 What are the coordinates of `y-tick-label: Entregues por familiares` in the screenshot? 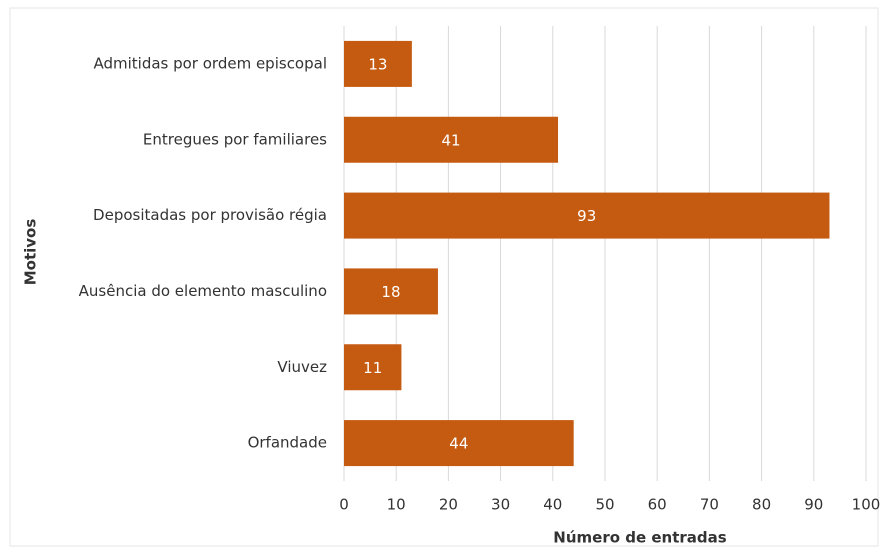 It's located at (235, 139).